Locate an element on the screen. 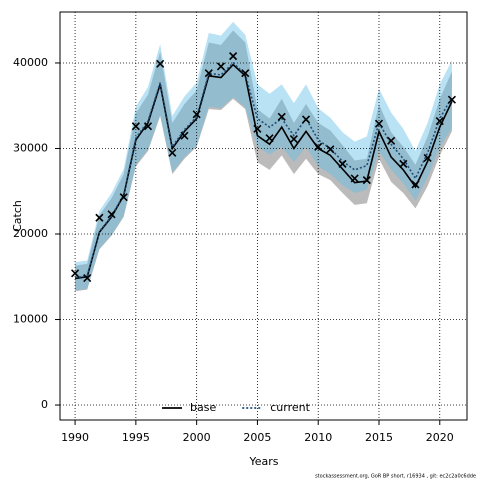 The image size is (480, 484). legend-label: current is located at coordinates (290, 407).